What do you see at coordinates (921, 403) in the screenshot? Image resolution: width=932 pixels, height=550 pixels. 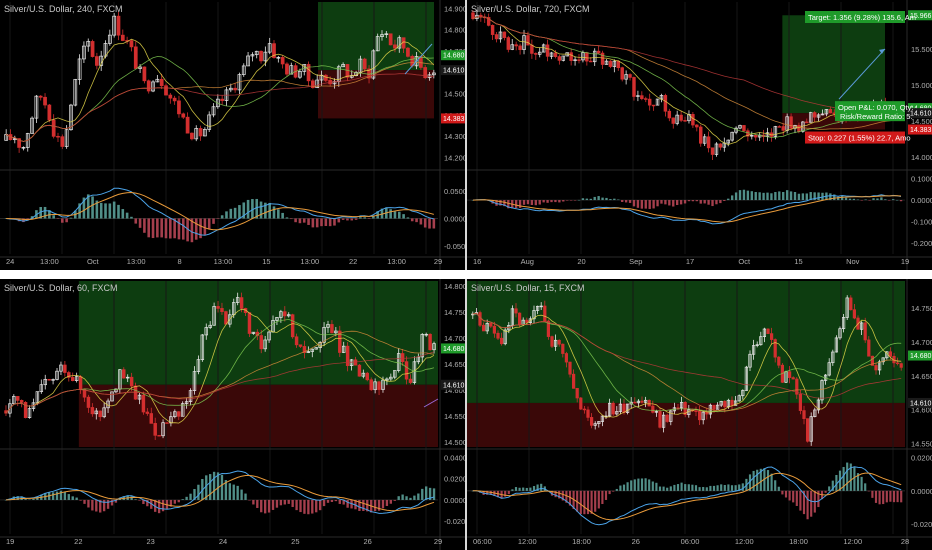 I see `price-tag-label: 14.610` at bounding box center [921, 403].